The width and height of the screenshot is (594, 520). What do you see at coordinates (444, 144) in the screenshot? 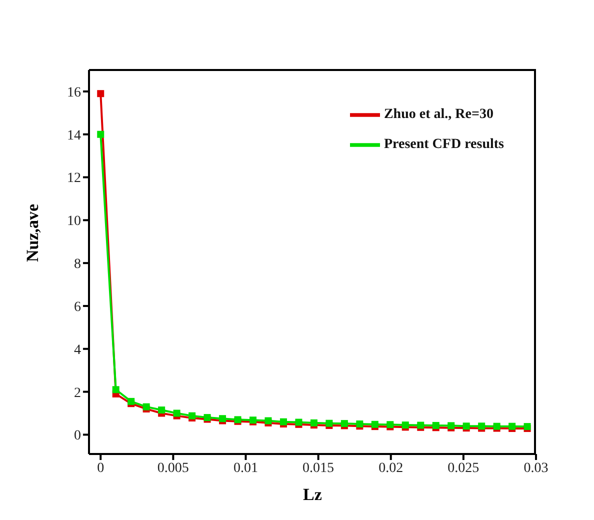
I see `legend-label: Present CFD results` at bounding box center [444, 144].